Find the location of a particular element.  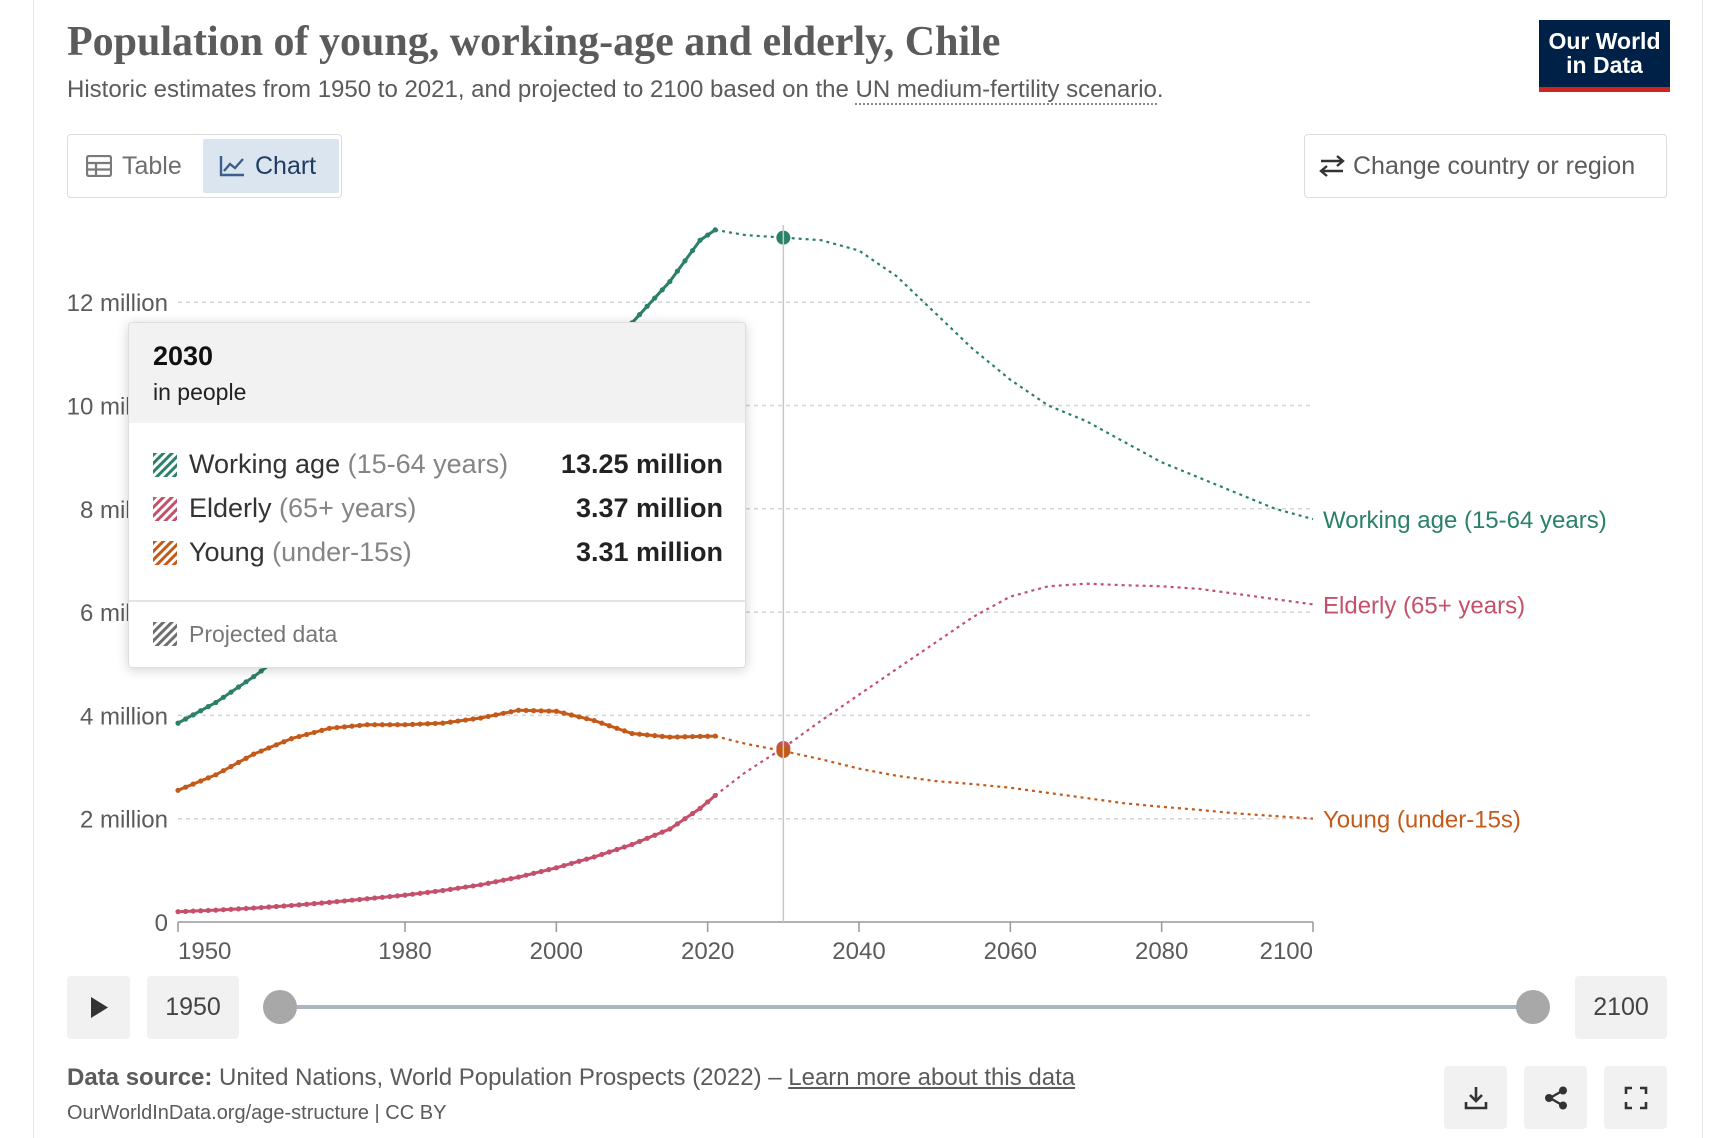

series-end-label: Elderly (65+ years) is located at coordinates (1424, 605).